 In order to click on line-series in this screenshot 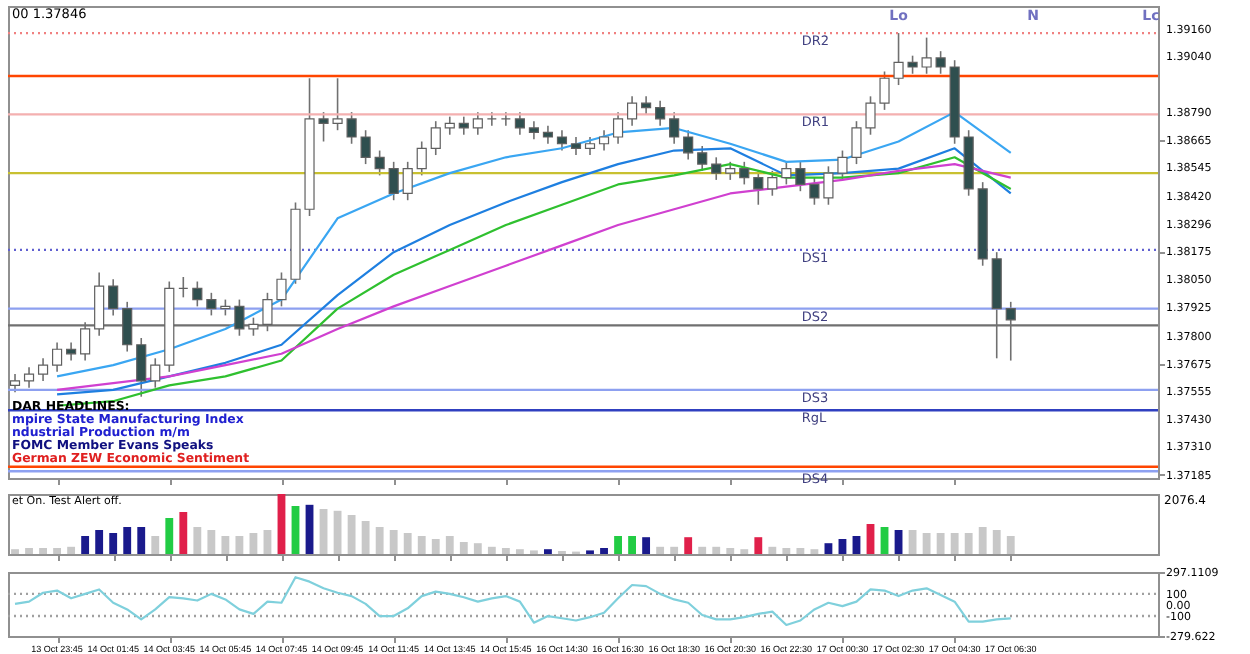, I will do `click(512, 601)`.